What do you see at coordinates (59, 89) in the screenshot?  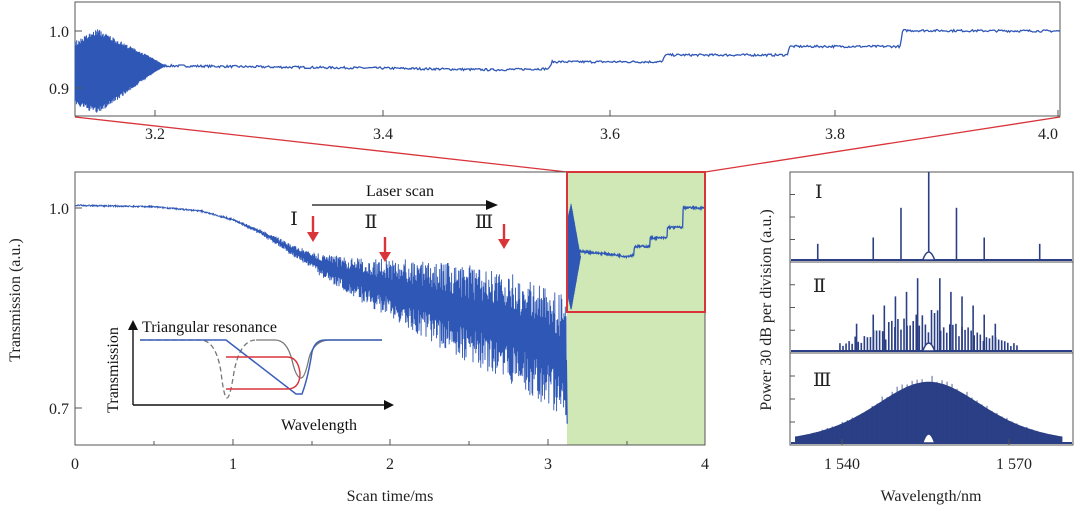 I see `zoom-ytick-label: 0.9` at bounding box center [59, 89].